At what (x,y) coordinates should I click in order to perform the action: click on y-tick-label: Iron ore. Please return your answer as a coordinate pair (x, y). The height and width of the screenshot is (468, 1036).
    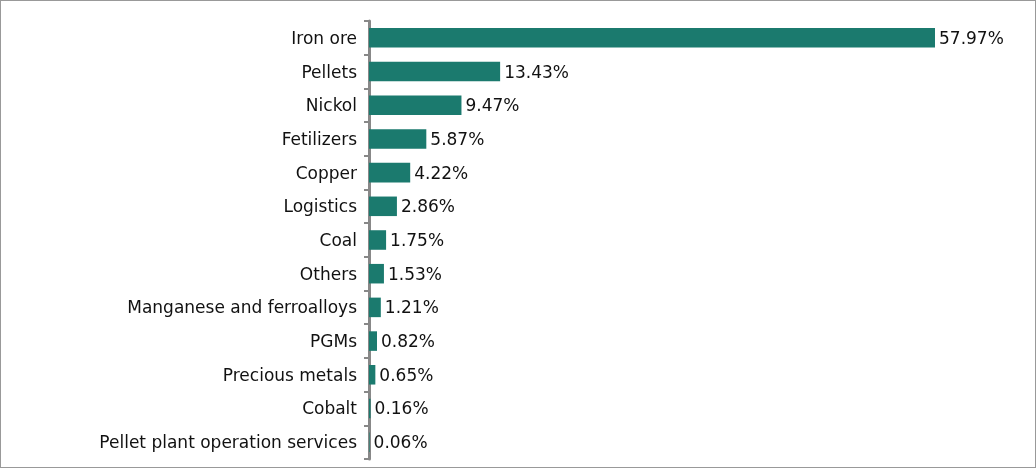
    Looking at the image, I should click on (324, 37).